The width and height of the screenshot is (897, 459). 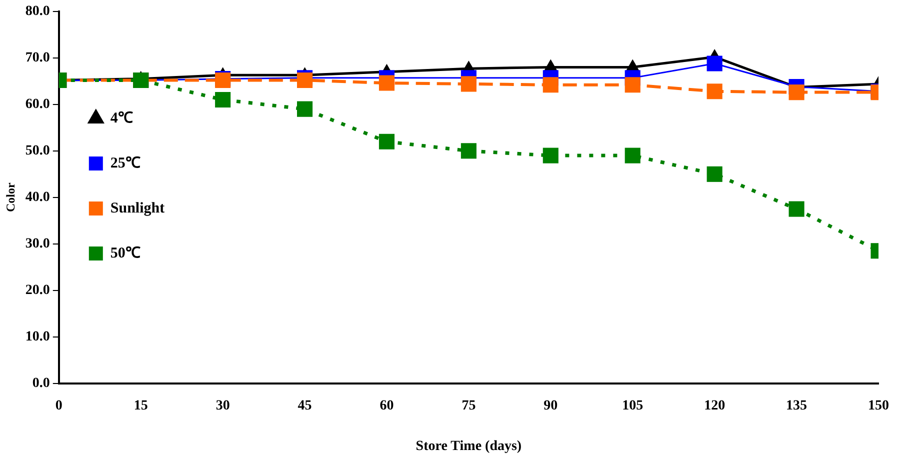 I want to click on x-tick-label: 105, so click(x=633, y=406).